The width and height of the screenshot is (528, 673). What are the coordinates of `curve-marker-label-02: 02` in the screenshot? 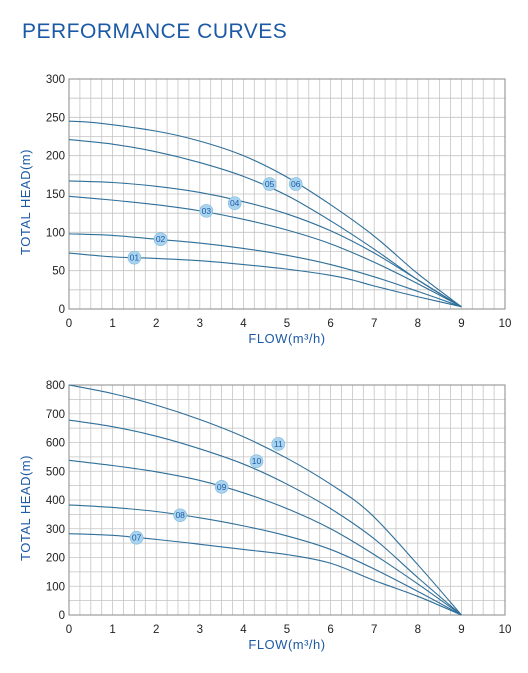 It's located at (161, 239).